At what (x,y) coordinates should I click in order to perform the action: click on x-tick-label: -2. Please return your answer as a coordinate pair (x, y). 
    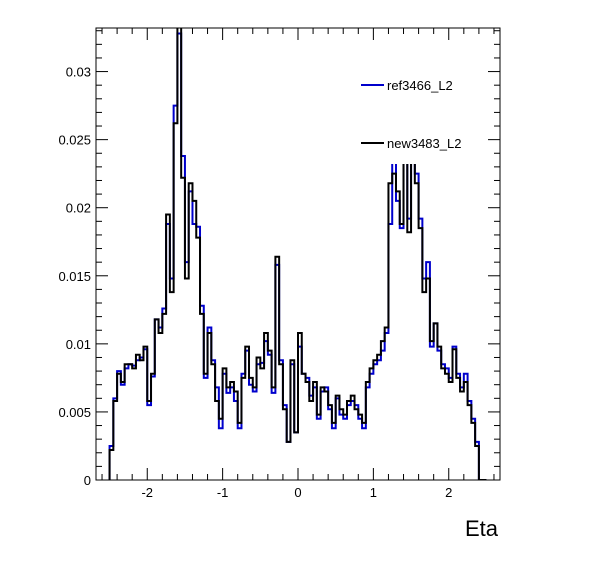
    Looking at the image, I should click on (147, 492).